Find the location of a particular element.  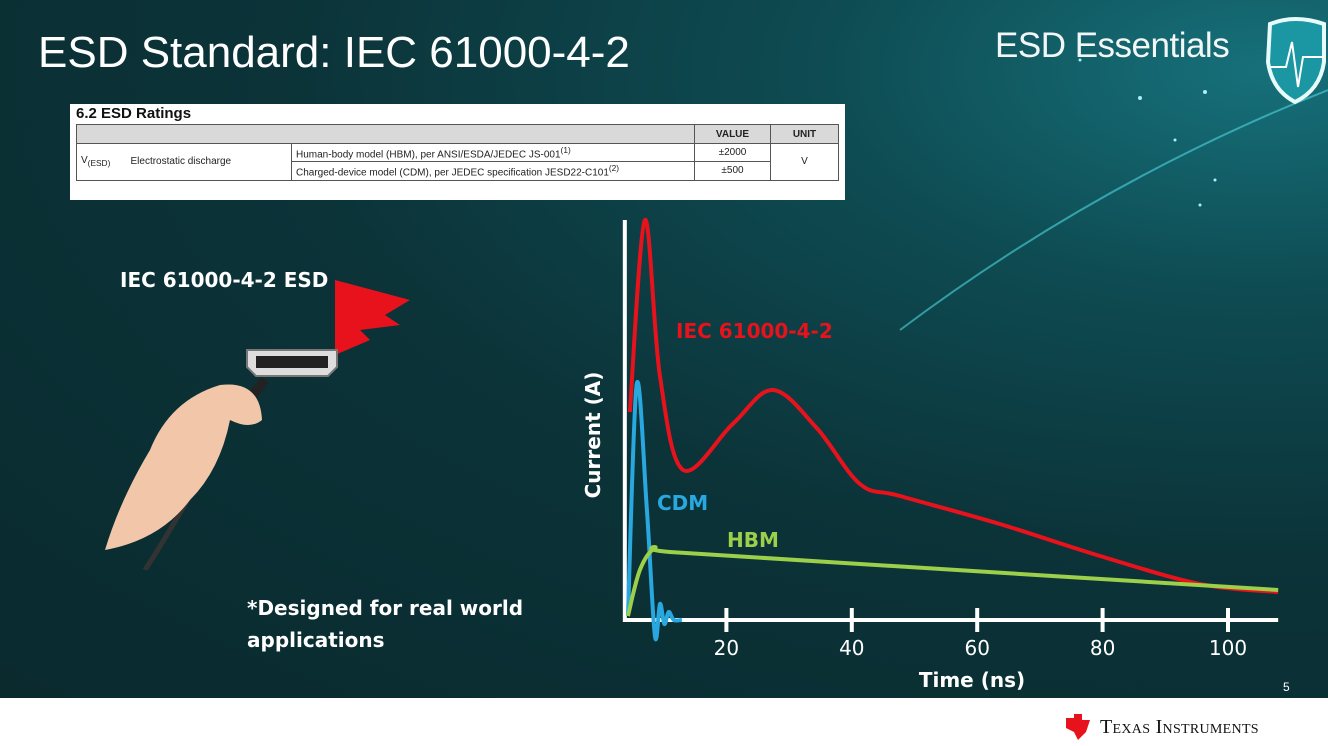

series-label-hbm: HBM is located at coordinates (753, 540).